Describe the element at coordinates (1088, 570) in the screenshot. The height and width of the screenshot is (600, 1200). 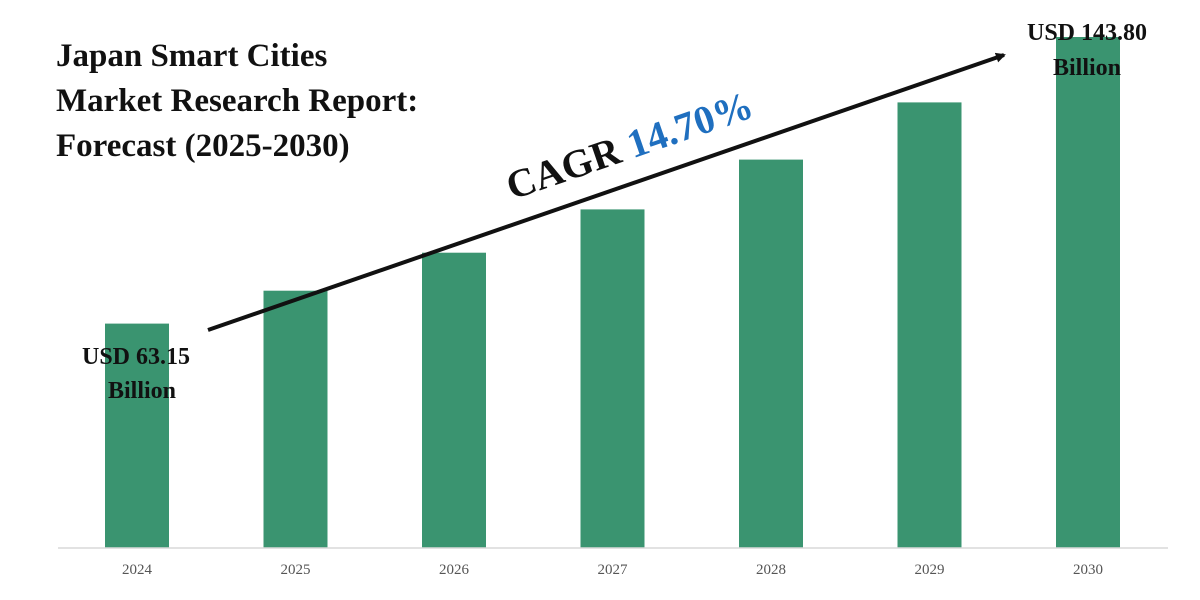
I see `x-tick-label-2030: 2030` at that location.